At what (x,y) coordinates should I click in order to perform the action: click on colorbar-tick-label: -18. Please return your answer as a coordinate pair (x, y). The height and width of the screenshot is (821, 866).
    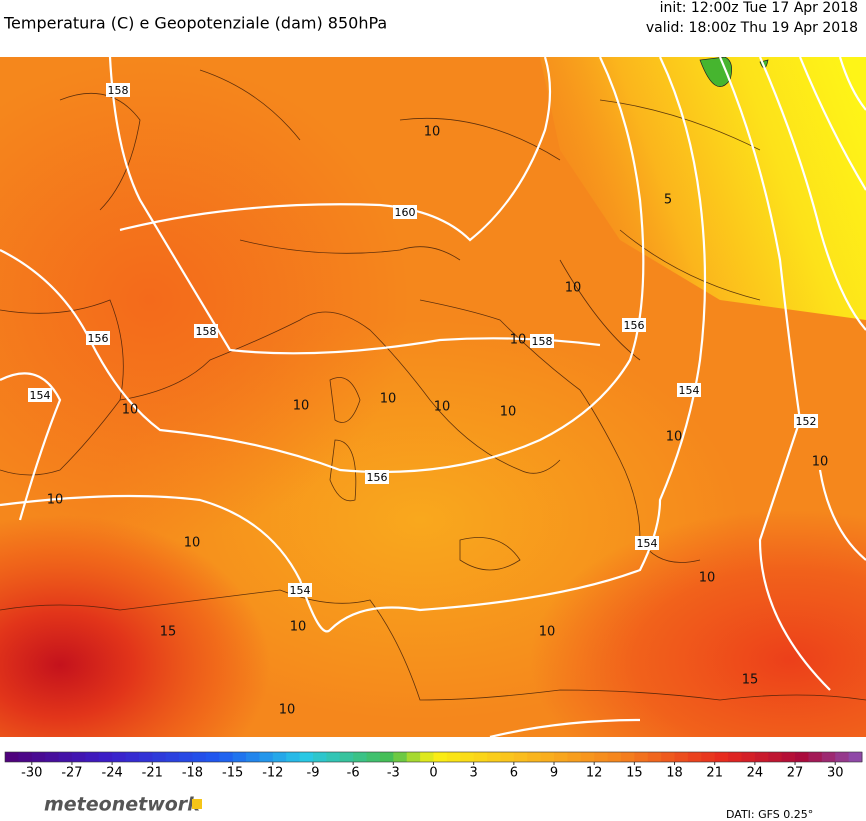
    Looking at the image, I should click on (192, 773).